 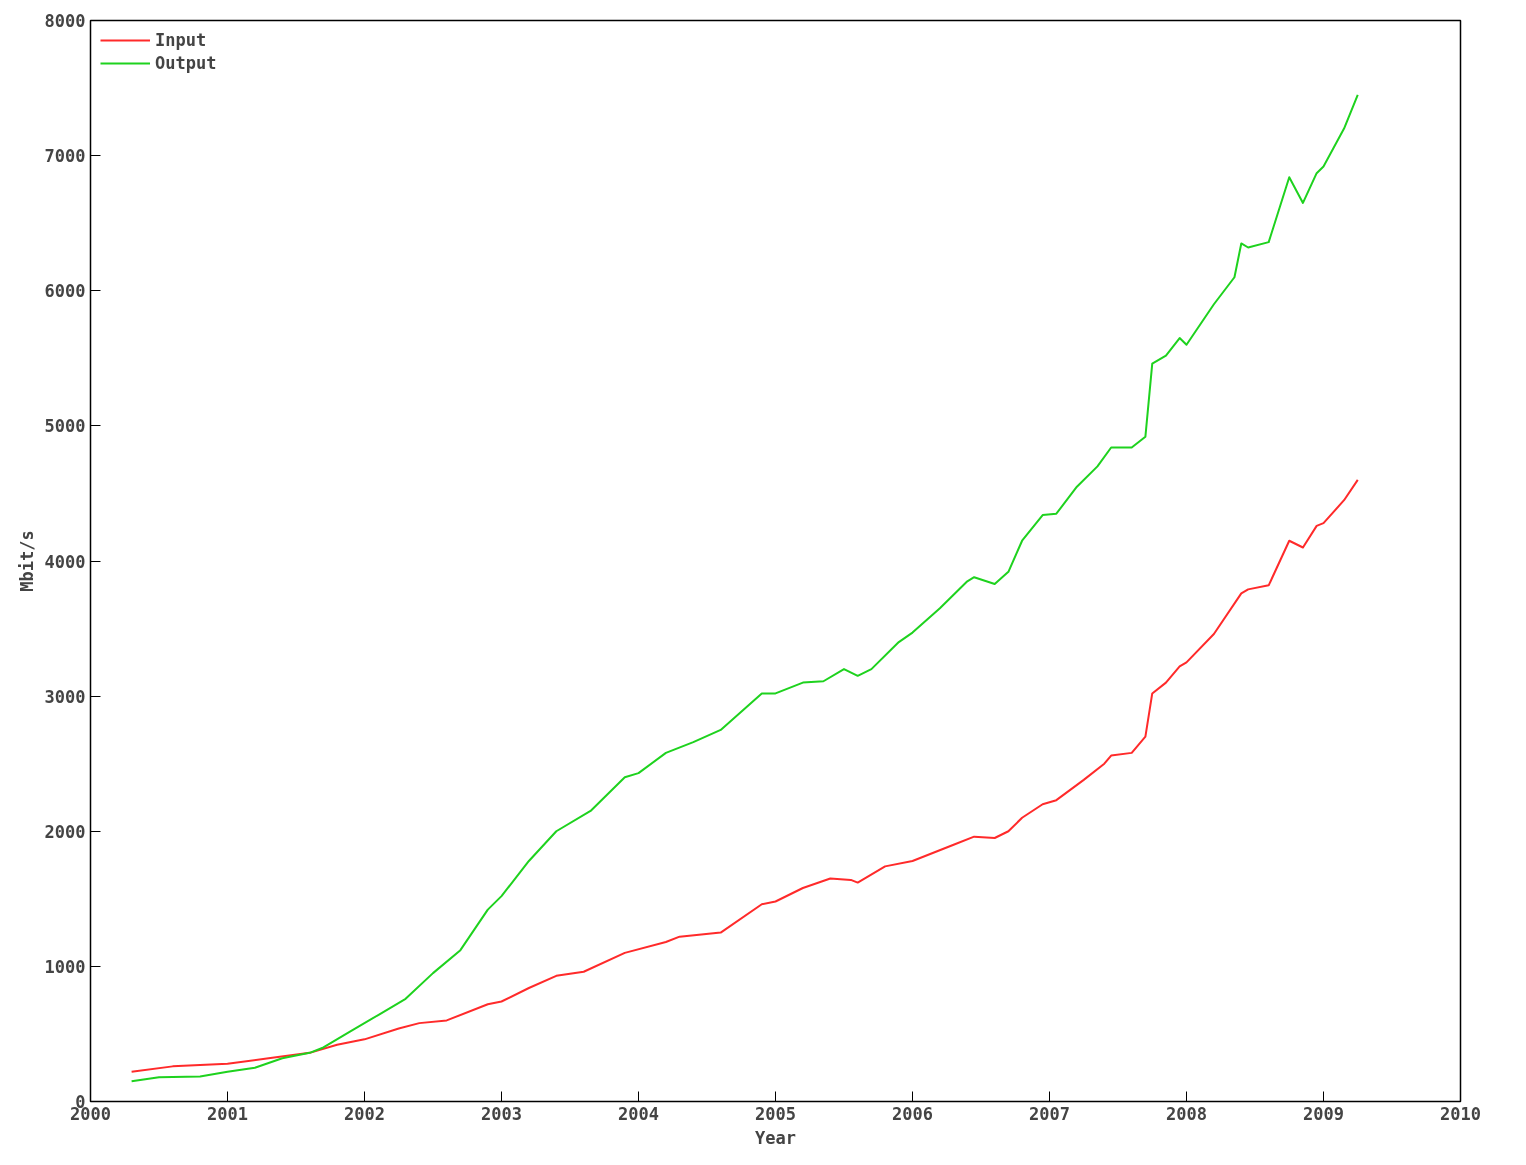 What do you see at coordinates (65, 696) in the screenshot?
I see `y-tick-label: 3000` at bounding box center [65, 696].